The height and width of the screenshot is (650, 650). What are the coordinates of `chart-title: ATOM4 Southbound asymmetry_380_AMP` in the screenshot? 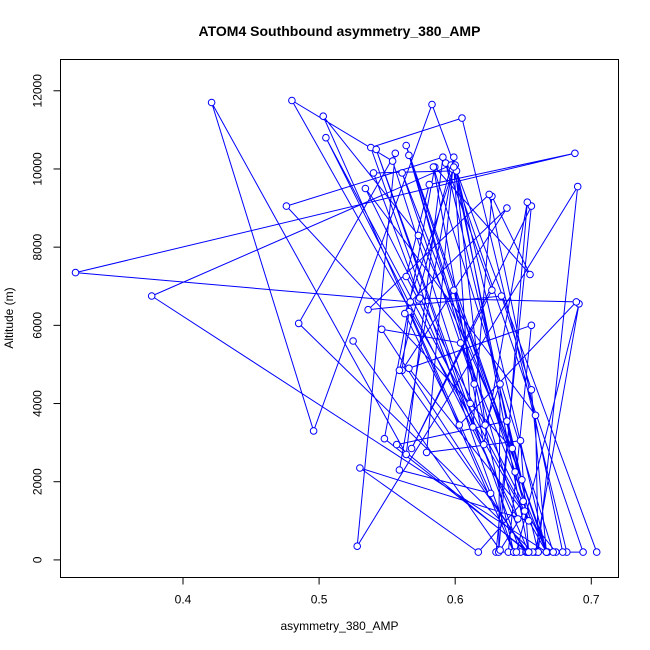 It's located at (340, 31).